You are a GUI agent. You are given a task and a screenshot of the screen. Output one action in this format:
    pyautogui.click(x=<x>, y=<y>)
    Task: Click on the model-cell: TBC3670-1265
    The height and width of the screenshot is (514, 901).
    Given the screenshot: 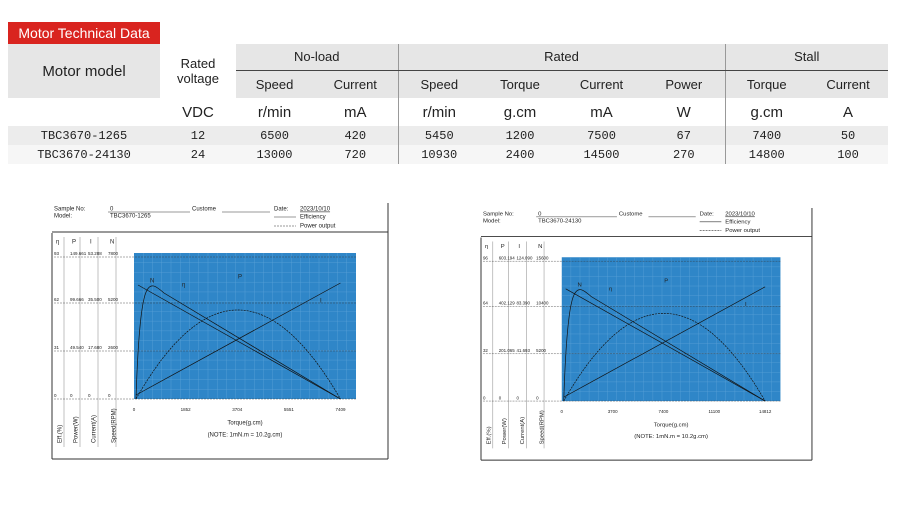 What is the action you would take?
    pyautogui.click(x=84, y=135)
    